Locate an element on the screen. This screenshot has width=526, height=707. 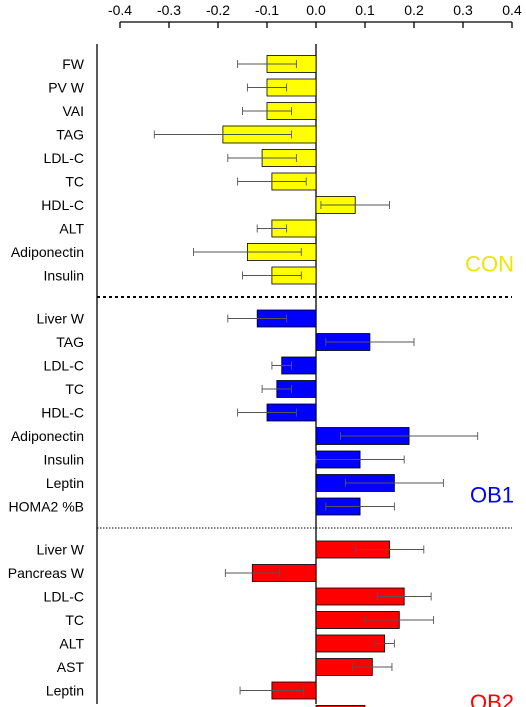
category-label: FW is located at coordinates (73, 64).